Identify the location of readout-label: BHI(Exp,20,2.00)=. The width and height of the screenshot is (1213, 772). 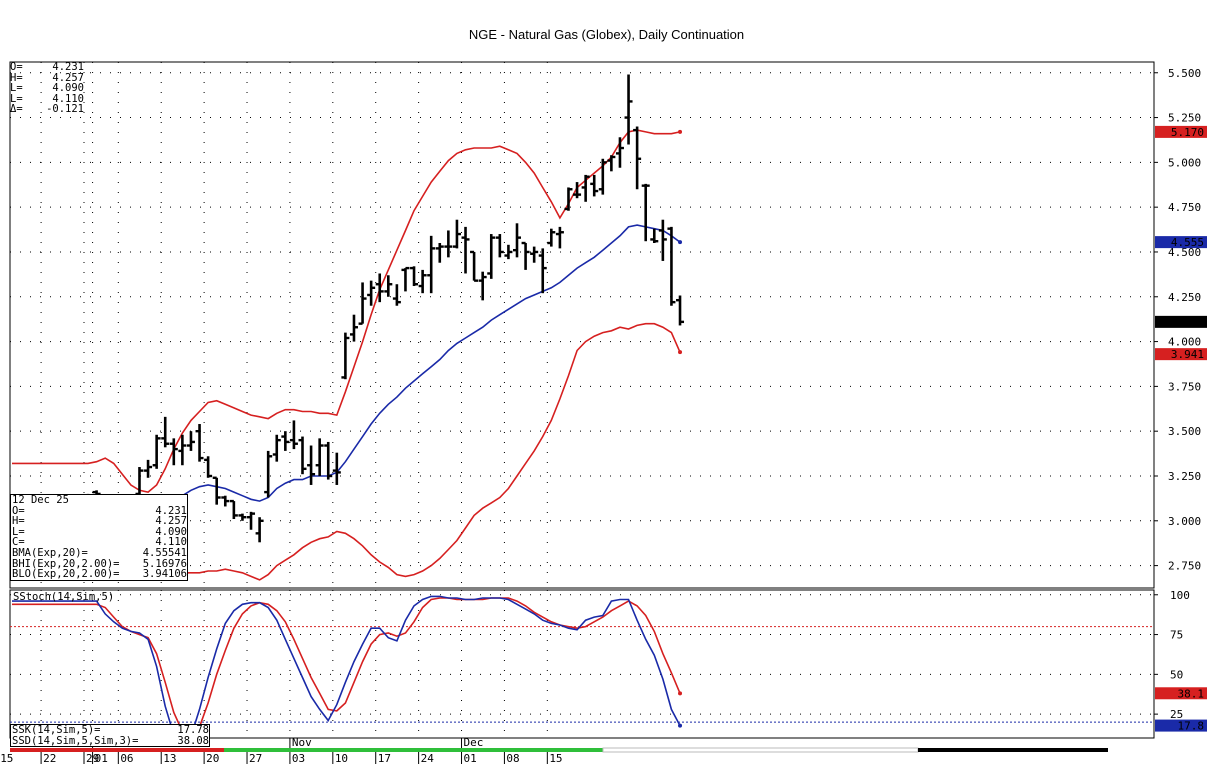
(66, 563).